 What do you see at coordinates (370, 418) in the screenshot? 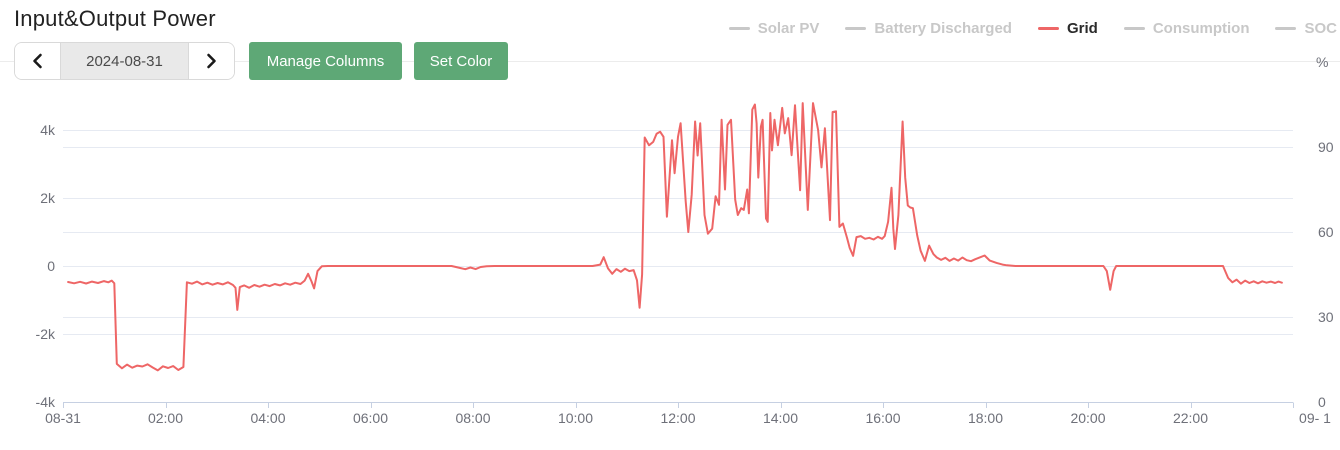
I see `svg-text: 06:00` at bounding box center [370, 418].